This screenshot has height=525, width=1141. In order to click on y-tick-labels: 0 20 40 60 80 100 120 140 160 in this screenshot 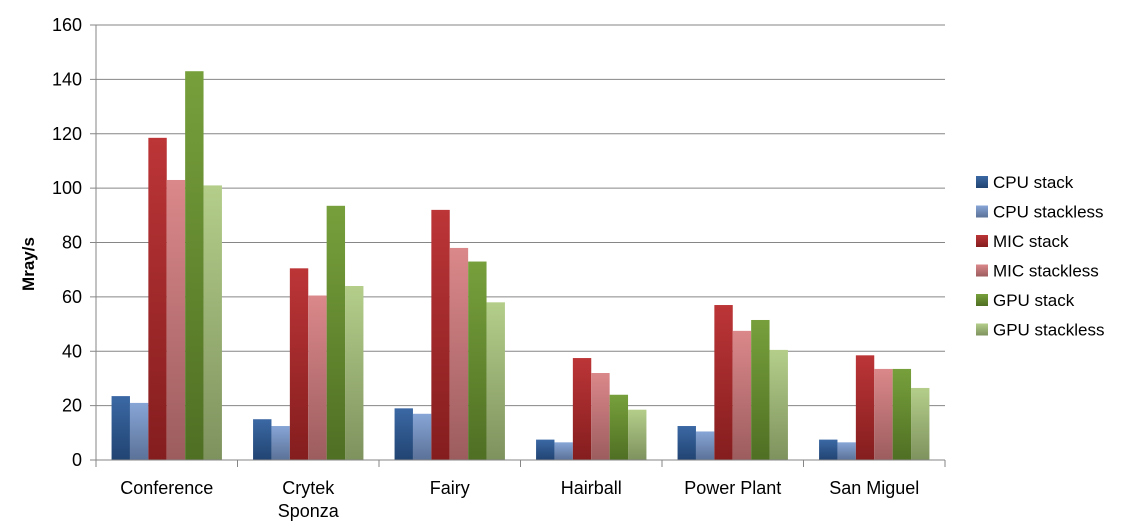, I will do `click(67, 242)`.